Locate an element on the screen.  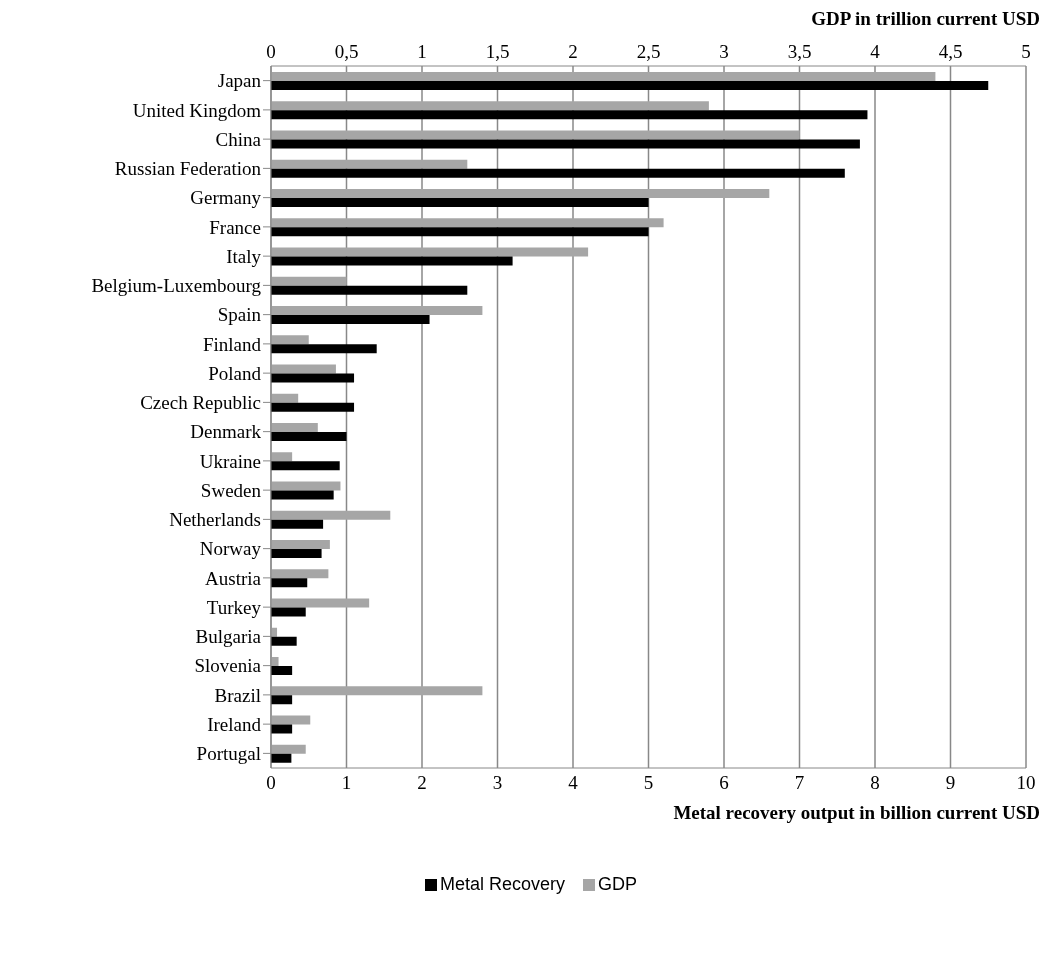
x-tick-label: 10 is located at coordinates (1026, 783).